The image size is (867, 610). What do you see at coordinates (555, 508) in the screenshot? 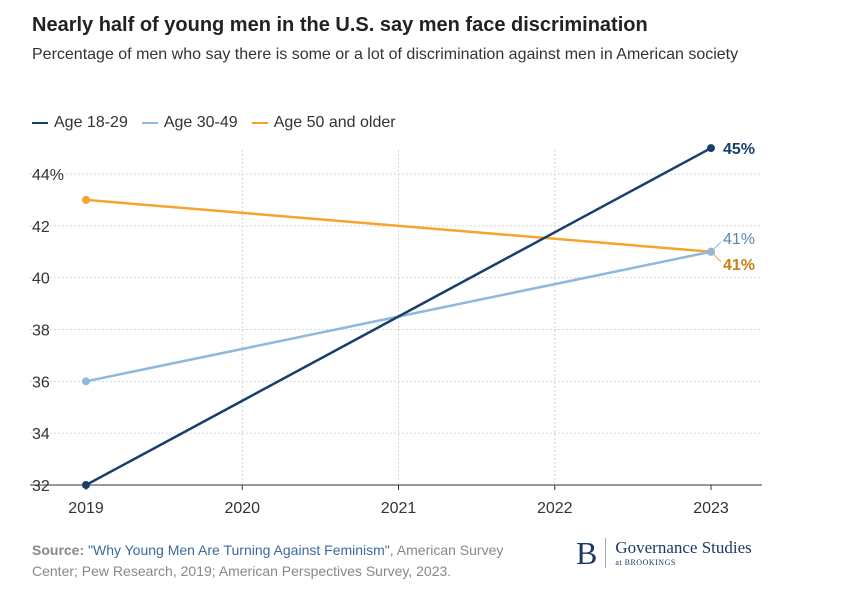
I see `x-tick-label-2022: 2022` at bounding box center [555, 508].